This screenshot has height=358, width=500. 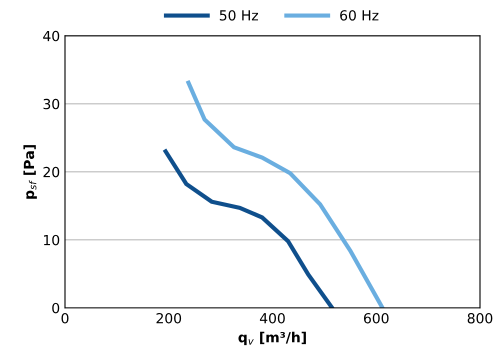 I want to click on x-tick-label: 400, so click(x=272, y=318).